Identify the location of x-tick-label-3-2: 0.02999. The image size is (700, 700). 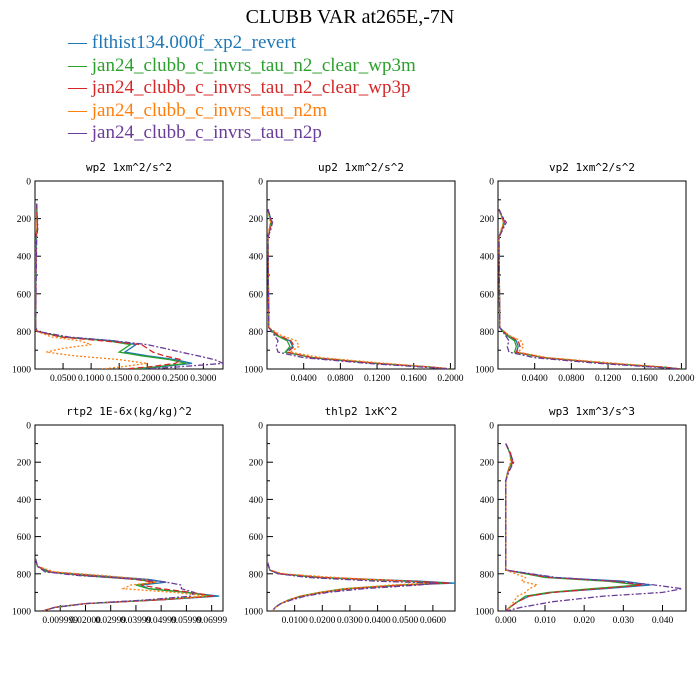
(110, 621).